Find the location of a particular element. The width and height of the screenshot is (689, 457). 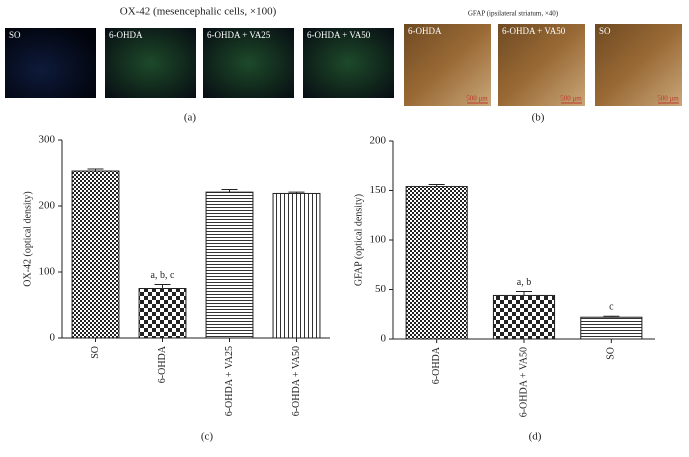

bar-label: c is located at coordinates (611, 307).